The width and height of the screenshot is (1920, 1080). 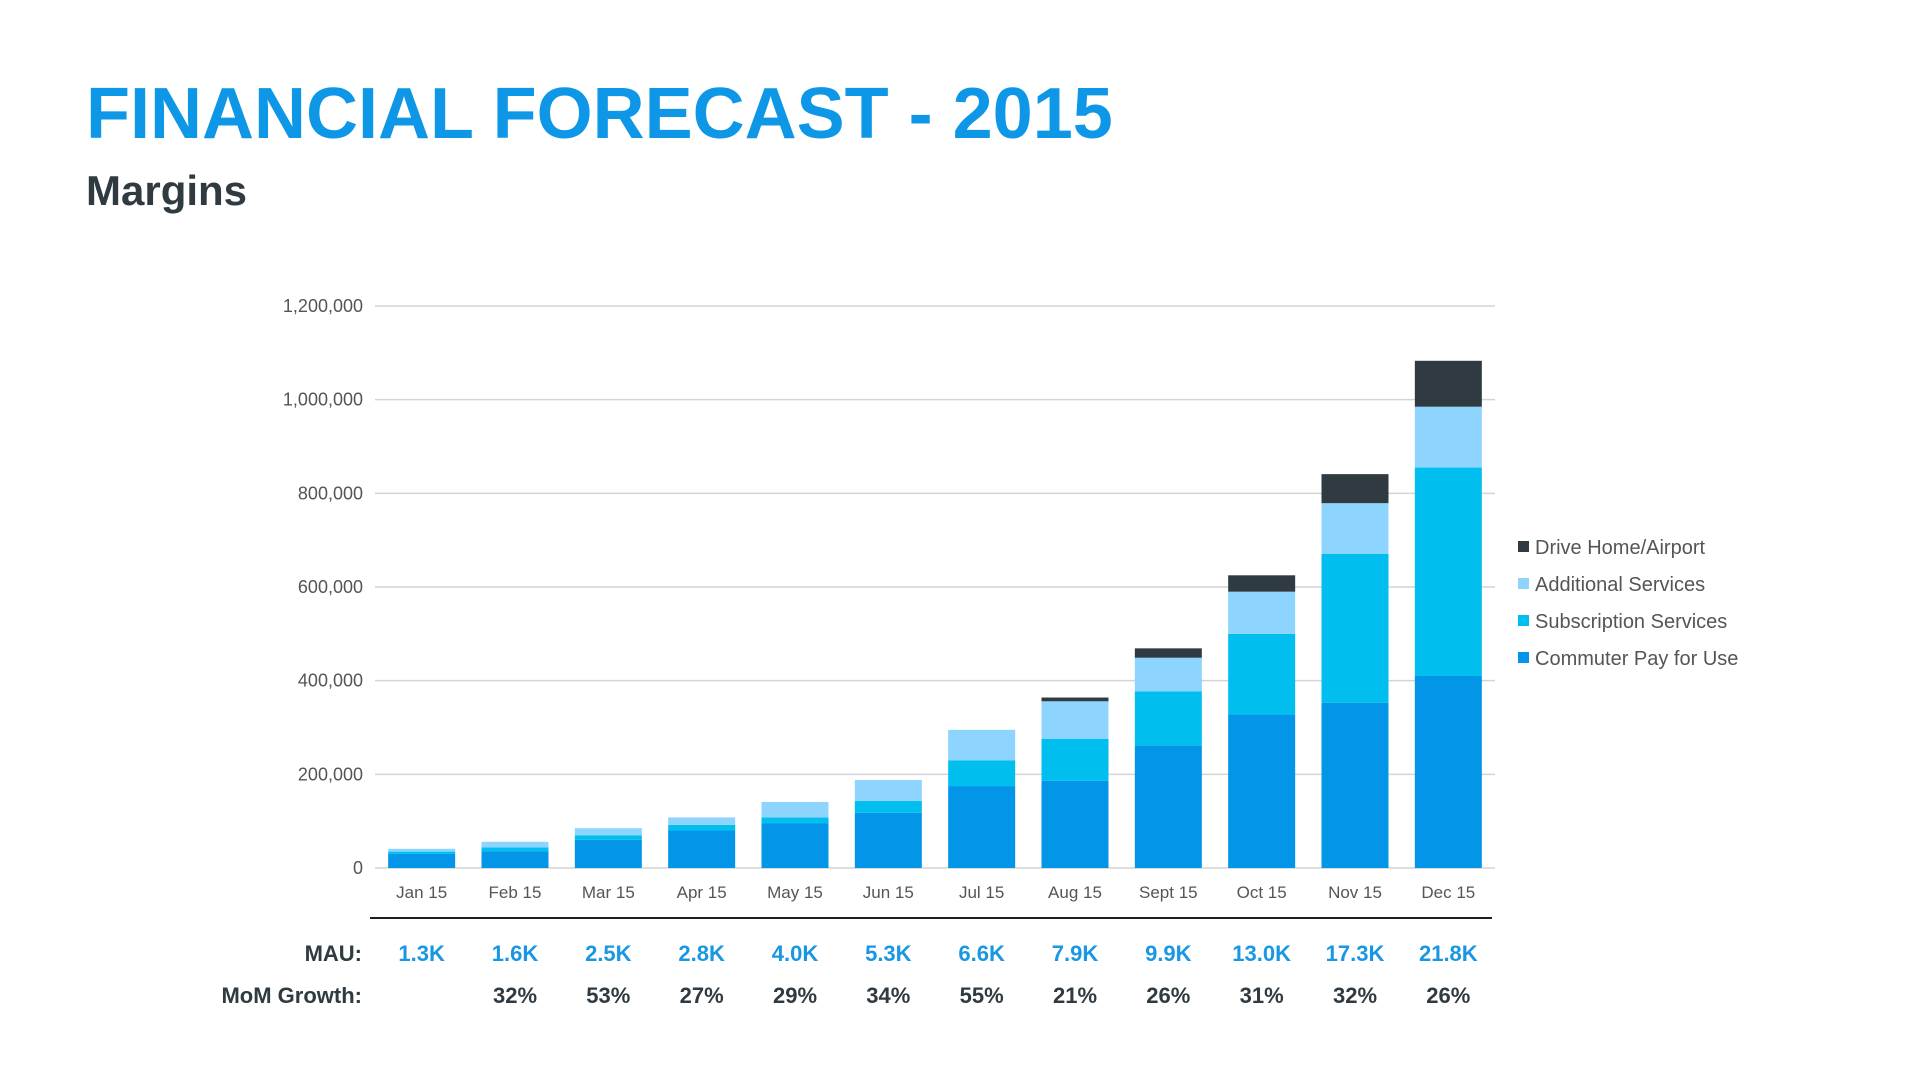 What do you see at coordinates (323, 400) in the screenshot?
I see `y-tick-label: 1,000,000` at bounding box center [323, 400].